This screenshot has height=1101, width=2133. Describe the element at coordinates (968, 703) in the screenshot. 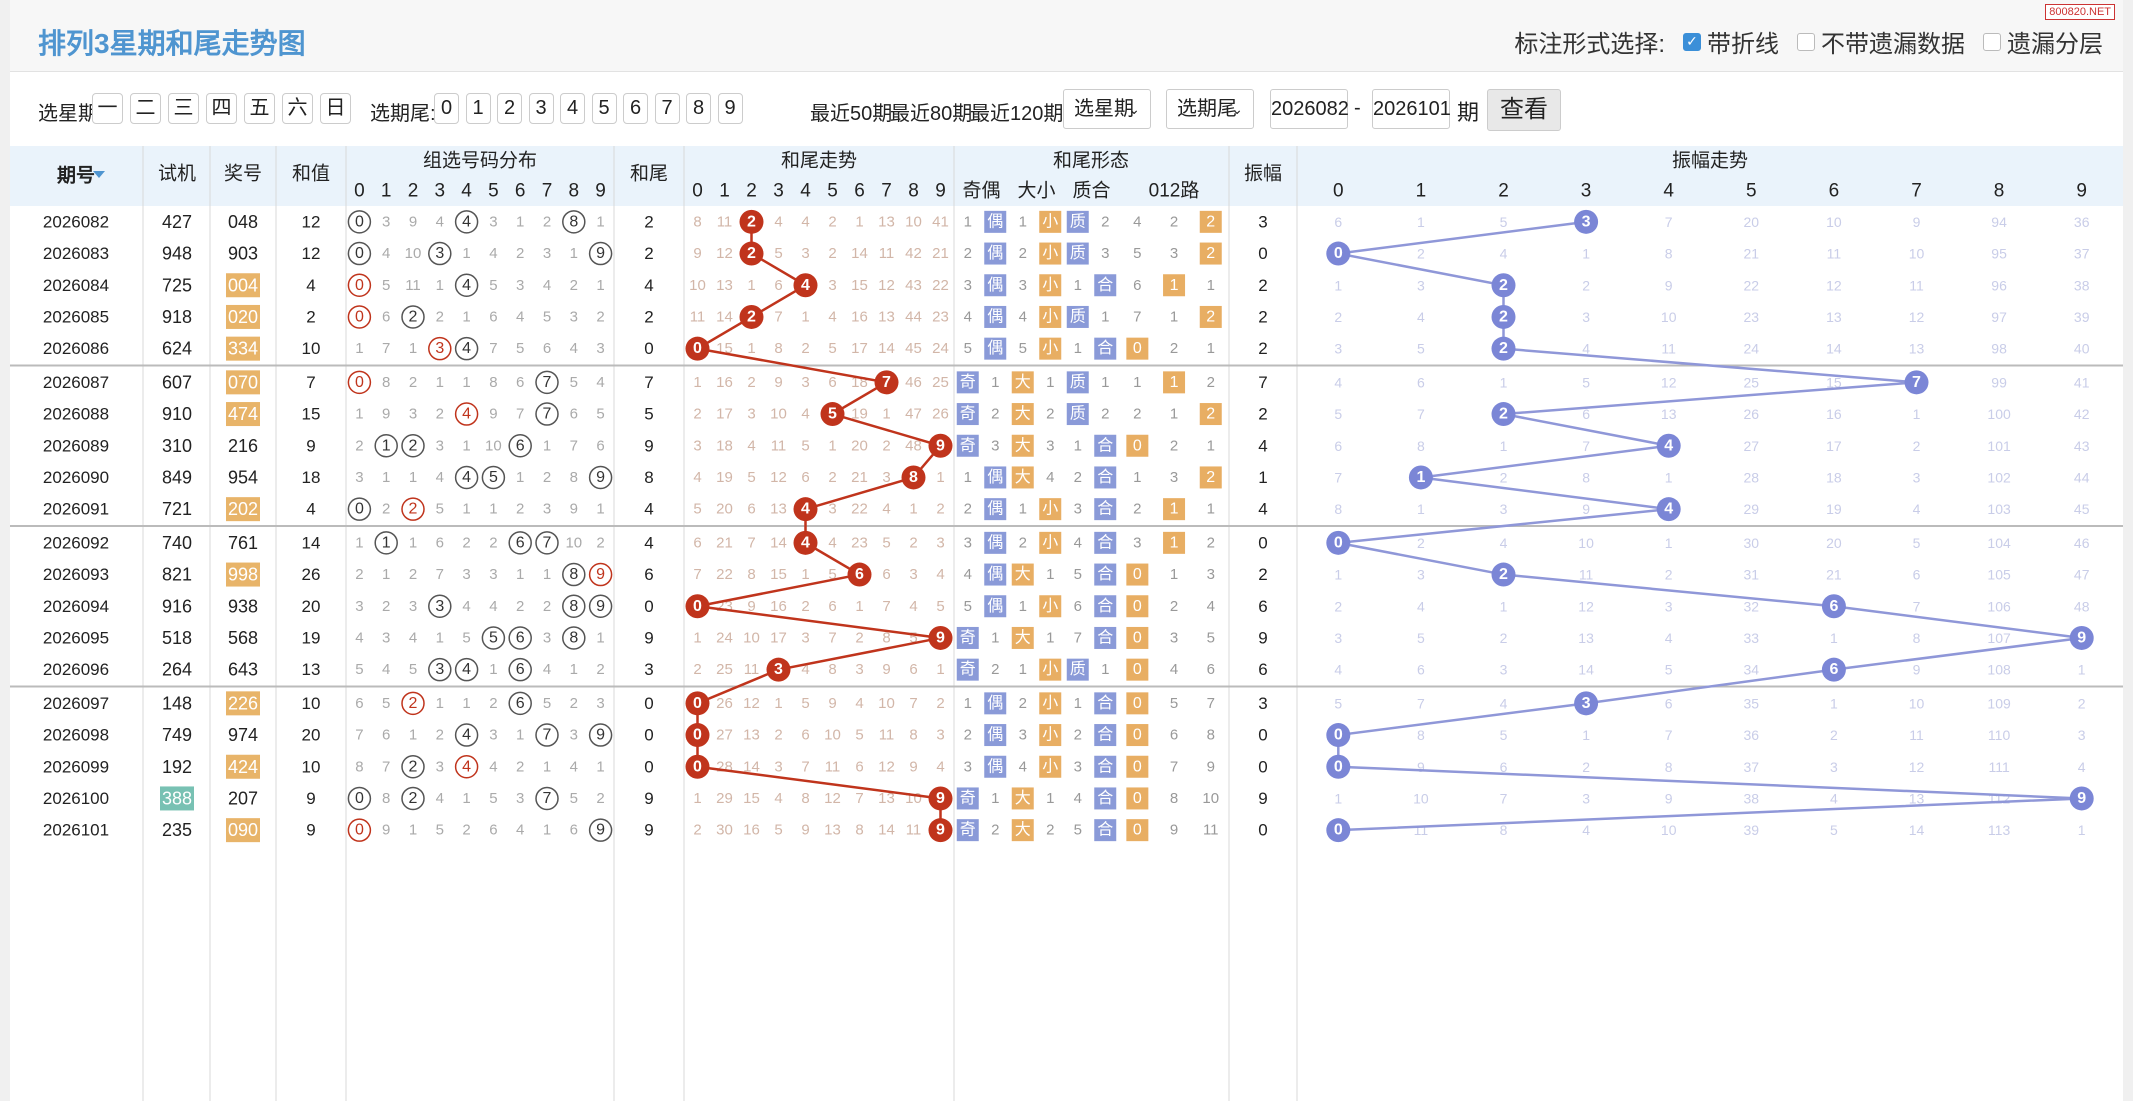

I see `form-missing: 1` at that location.